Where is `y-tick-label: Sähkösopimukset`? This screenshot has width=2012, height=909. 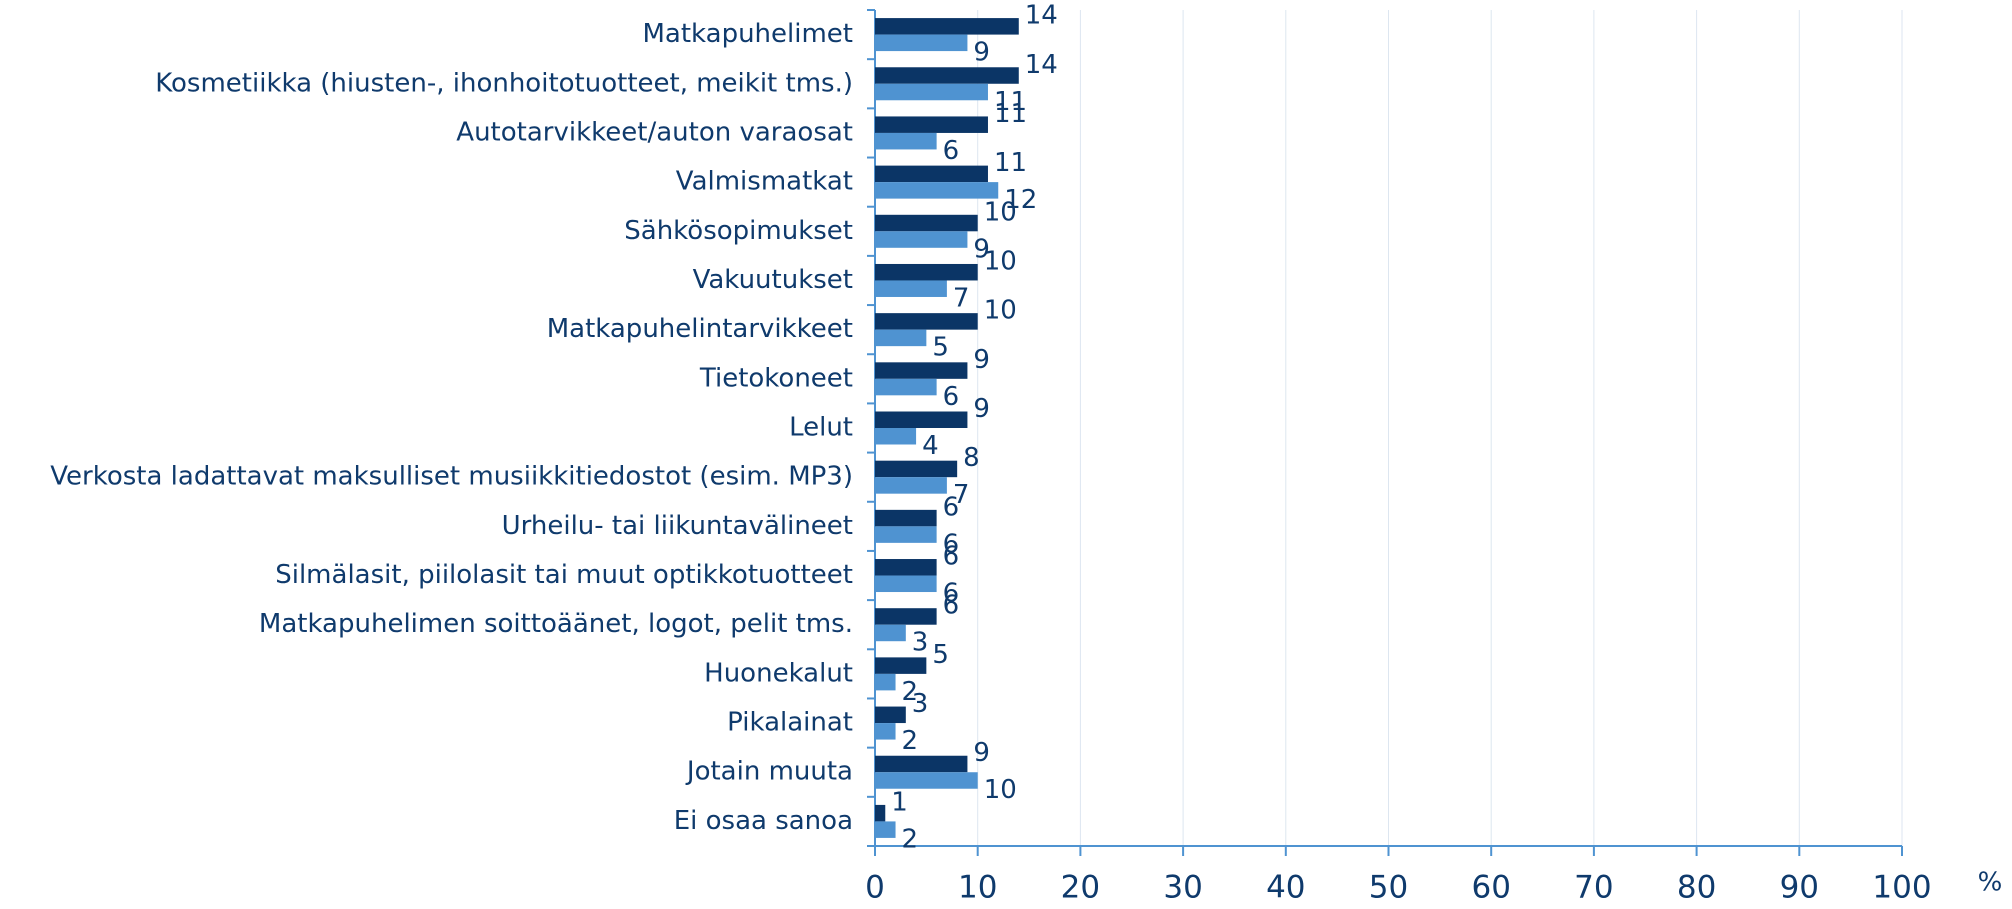
y-tick-label: Sähkösopimukset is located at coordinates (738, 231).